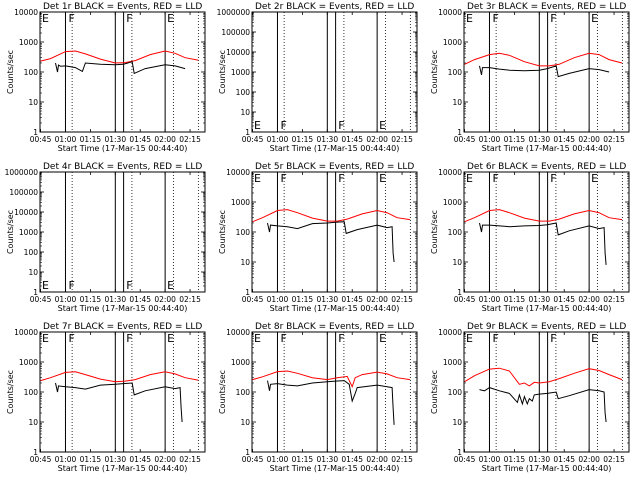  Describe the element at coordinates (546, 7) in the screenshot. I see `panel-title: Det 3r BLACK = Events, RED = LLD` at that location.